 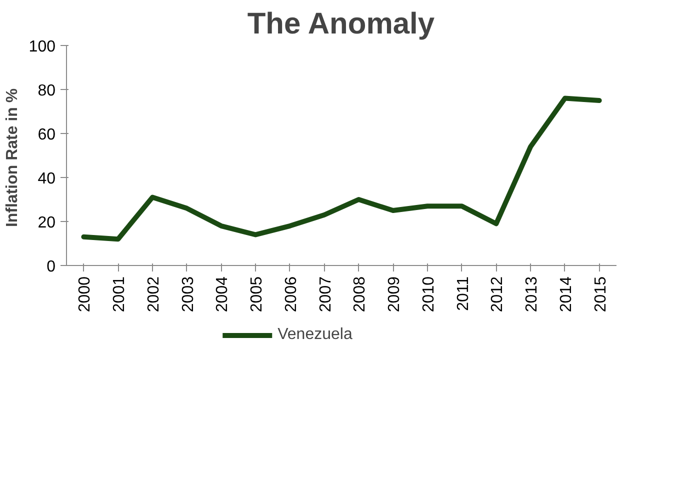 I want to click on y-tick-label: 20, so click(x=47, y=223).